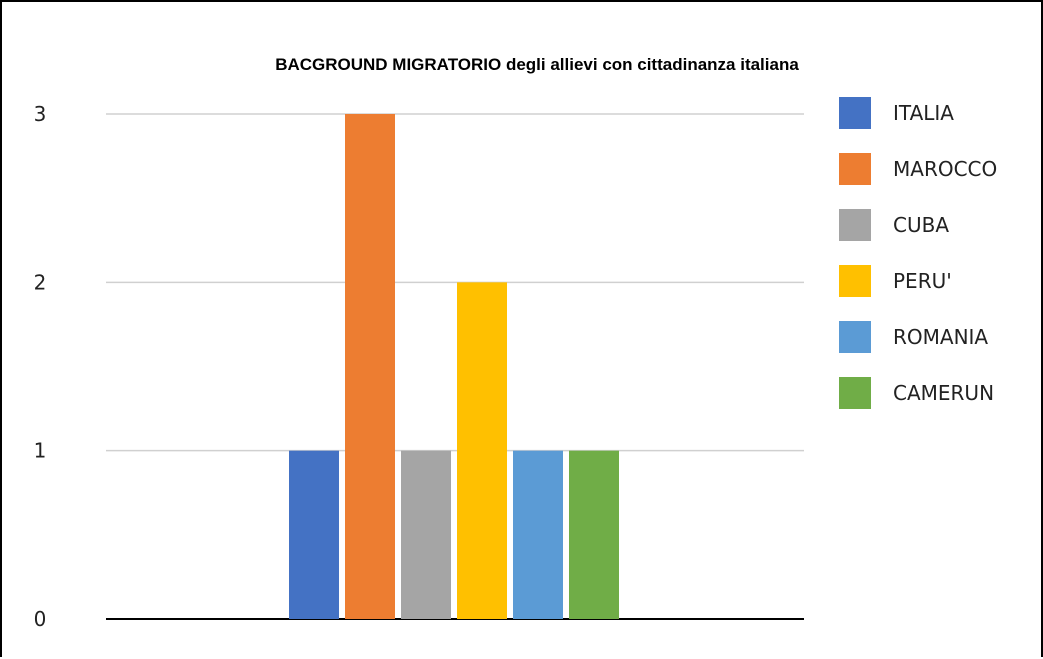 Image resolution: width=1043 pixels, height=659 pixels. What do you see at coordinates (855, 393) in the screenshot?
I see `legend-swatch-camerun` at bounding box center [855, 393].